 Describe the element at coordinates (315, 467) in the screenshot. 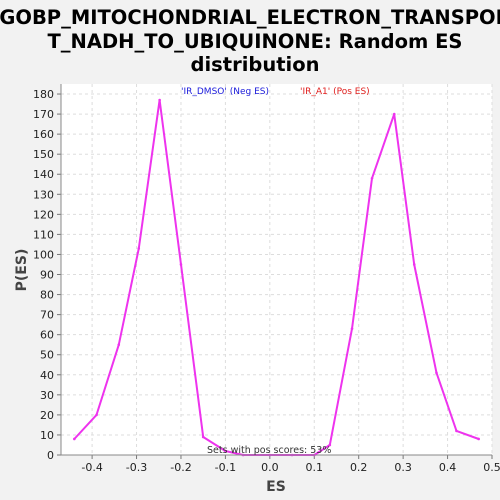

I see `x-tick-label: 0.1` at that location.